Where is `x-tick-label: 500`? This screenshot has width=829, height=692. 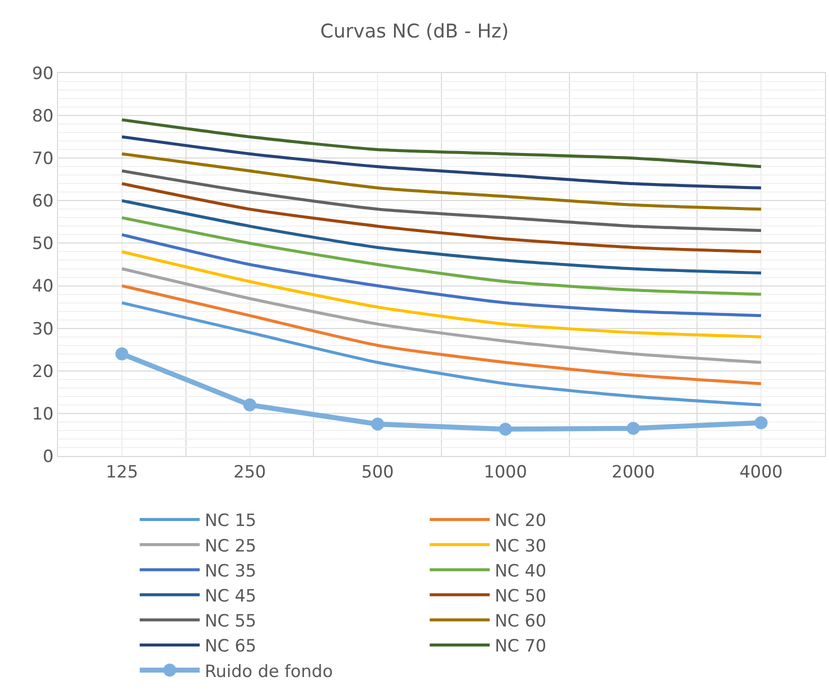
x-tick-label: 500 is located at coordinates (377, 472).